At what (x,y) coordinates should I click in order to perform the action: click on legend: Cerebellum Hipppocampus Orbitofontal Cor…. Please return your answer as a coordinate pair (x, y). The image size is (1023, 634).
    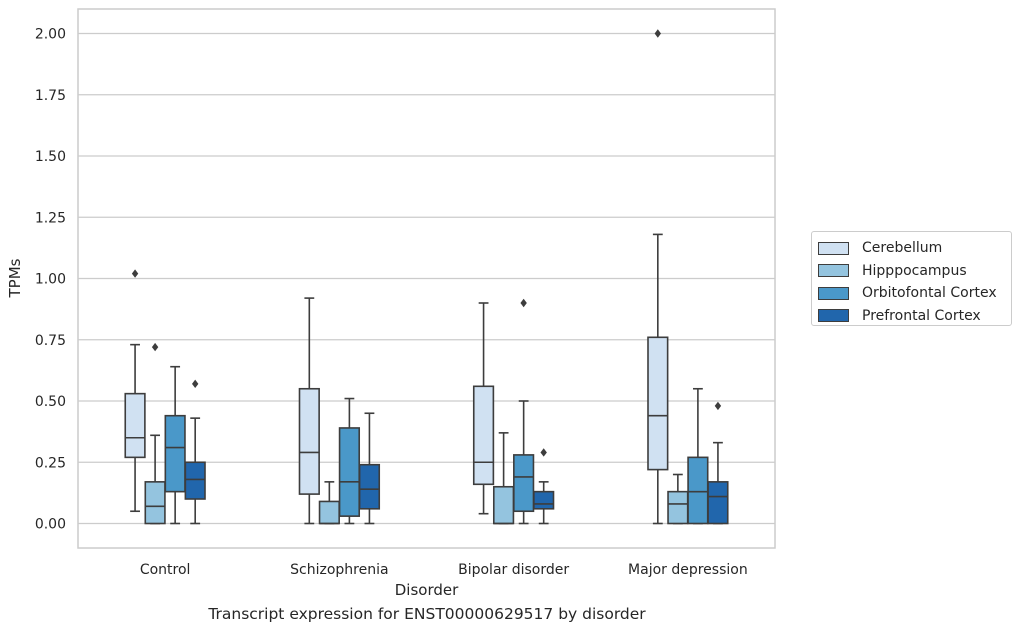
    Looking at the image, I should click on (911, 278).